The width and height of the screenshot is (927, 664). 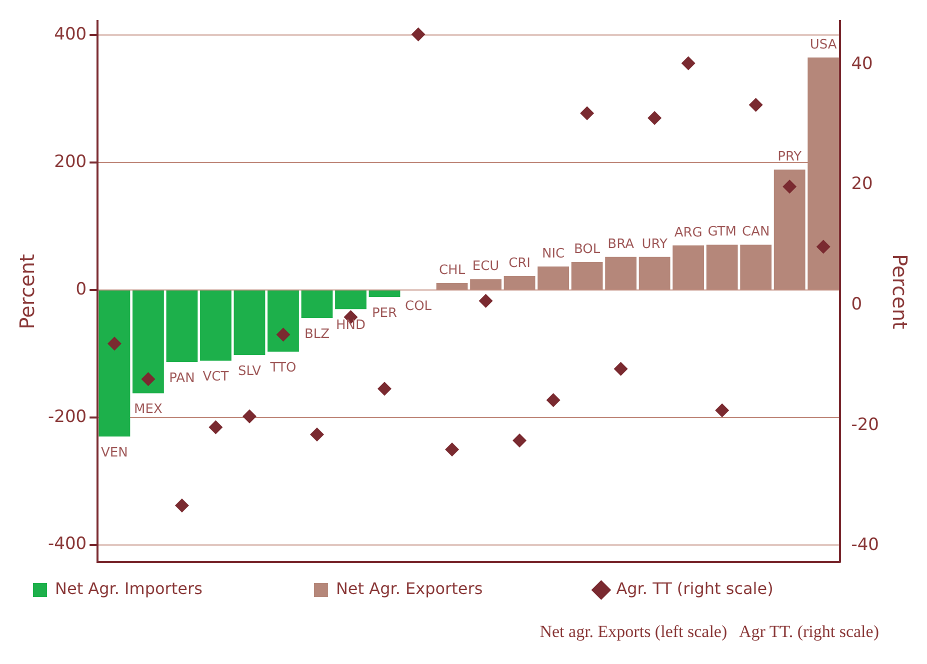 I want to click on x-tick-label: BLZ, so click(x=317, y=334).